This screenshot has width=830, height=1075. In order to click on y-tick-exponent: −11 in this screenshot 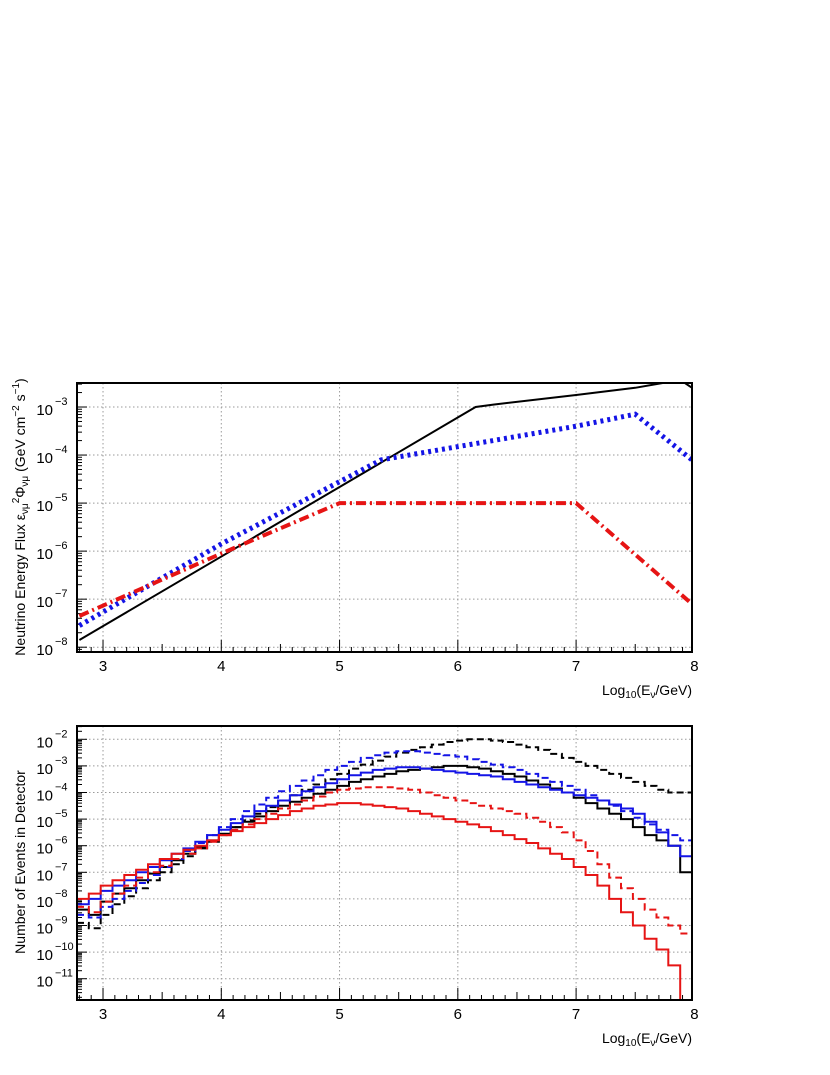, I will do `click(64, 974)`.